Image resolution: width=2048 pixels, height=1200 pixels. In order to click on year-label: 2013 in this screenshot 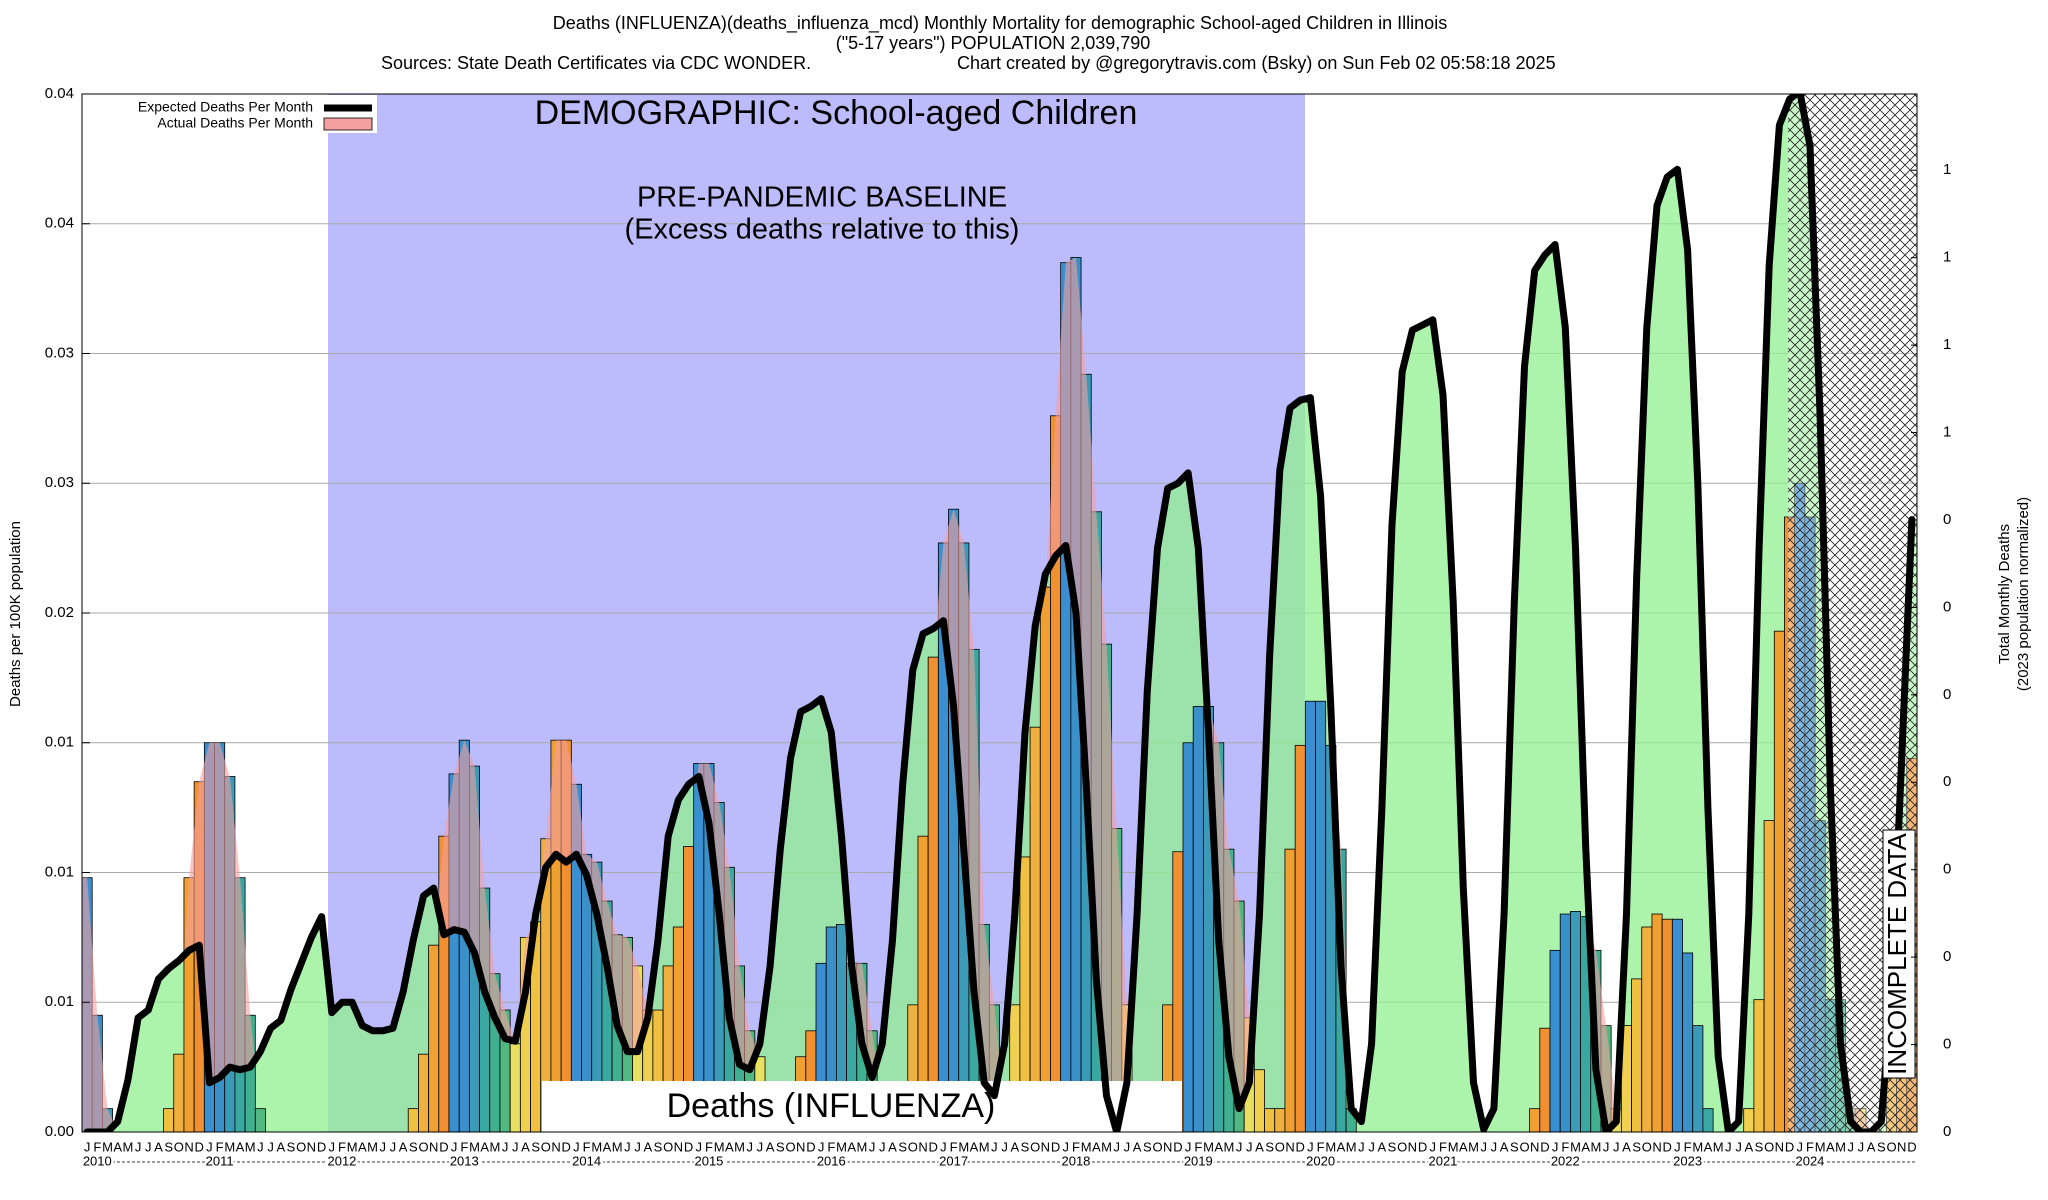, I will do `click(464, 1160)`.